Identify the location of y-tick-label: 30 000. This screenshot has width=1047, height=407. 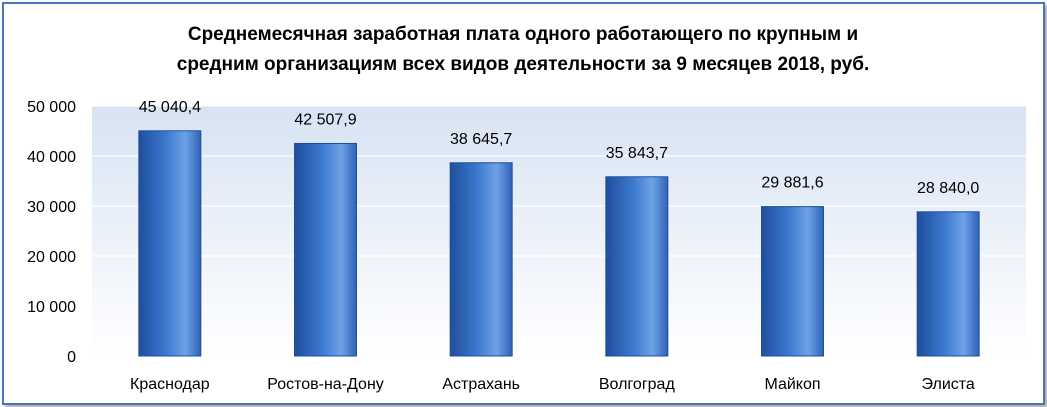
(51, 207).